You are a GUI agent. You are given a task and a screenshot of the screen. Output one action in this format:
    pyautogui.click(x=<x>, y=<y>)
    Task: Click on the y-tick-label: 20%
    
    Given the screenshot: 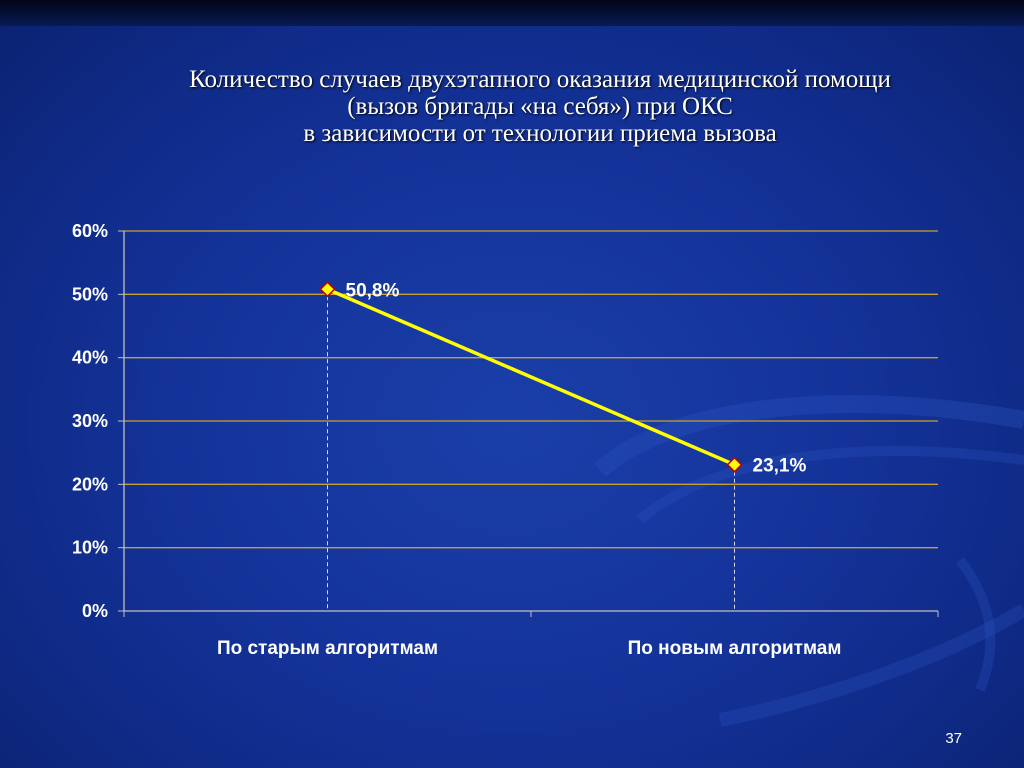 What is the action you would take?
    pyautogui.click(x=90, y=484)
    